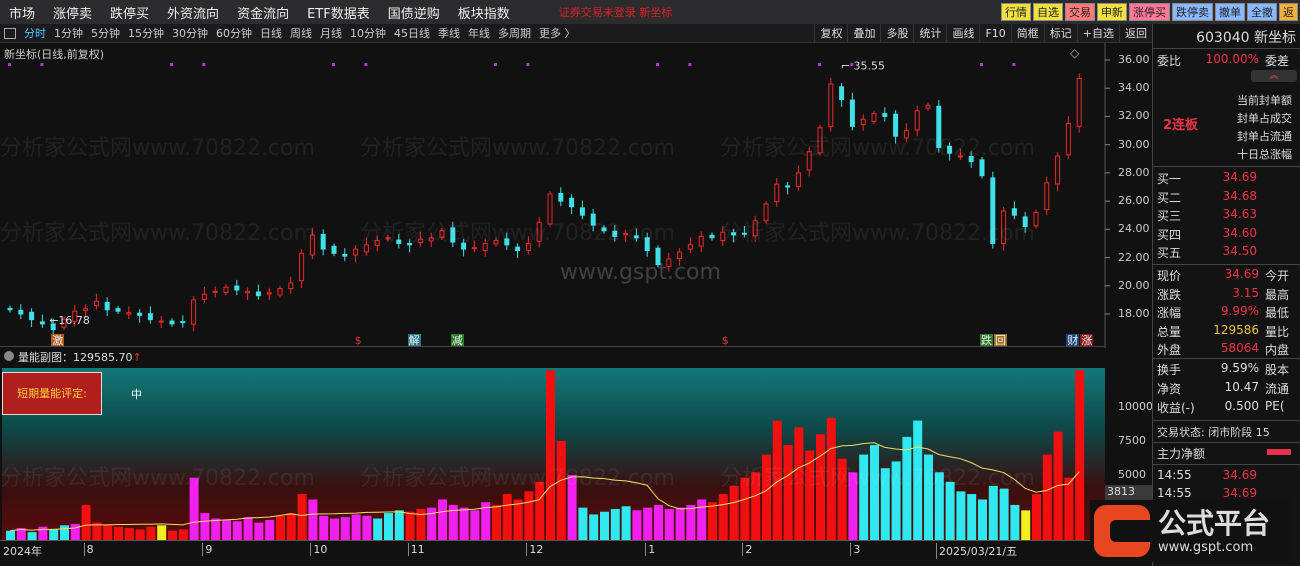 This screenshot has height=566, width=1300. I want to click on menu-market: 市场, so click(22, 14).